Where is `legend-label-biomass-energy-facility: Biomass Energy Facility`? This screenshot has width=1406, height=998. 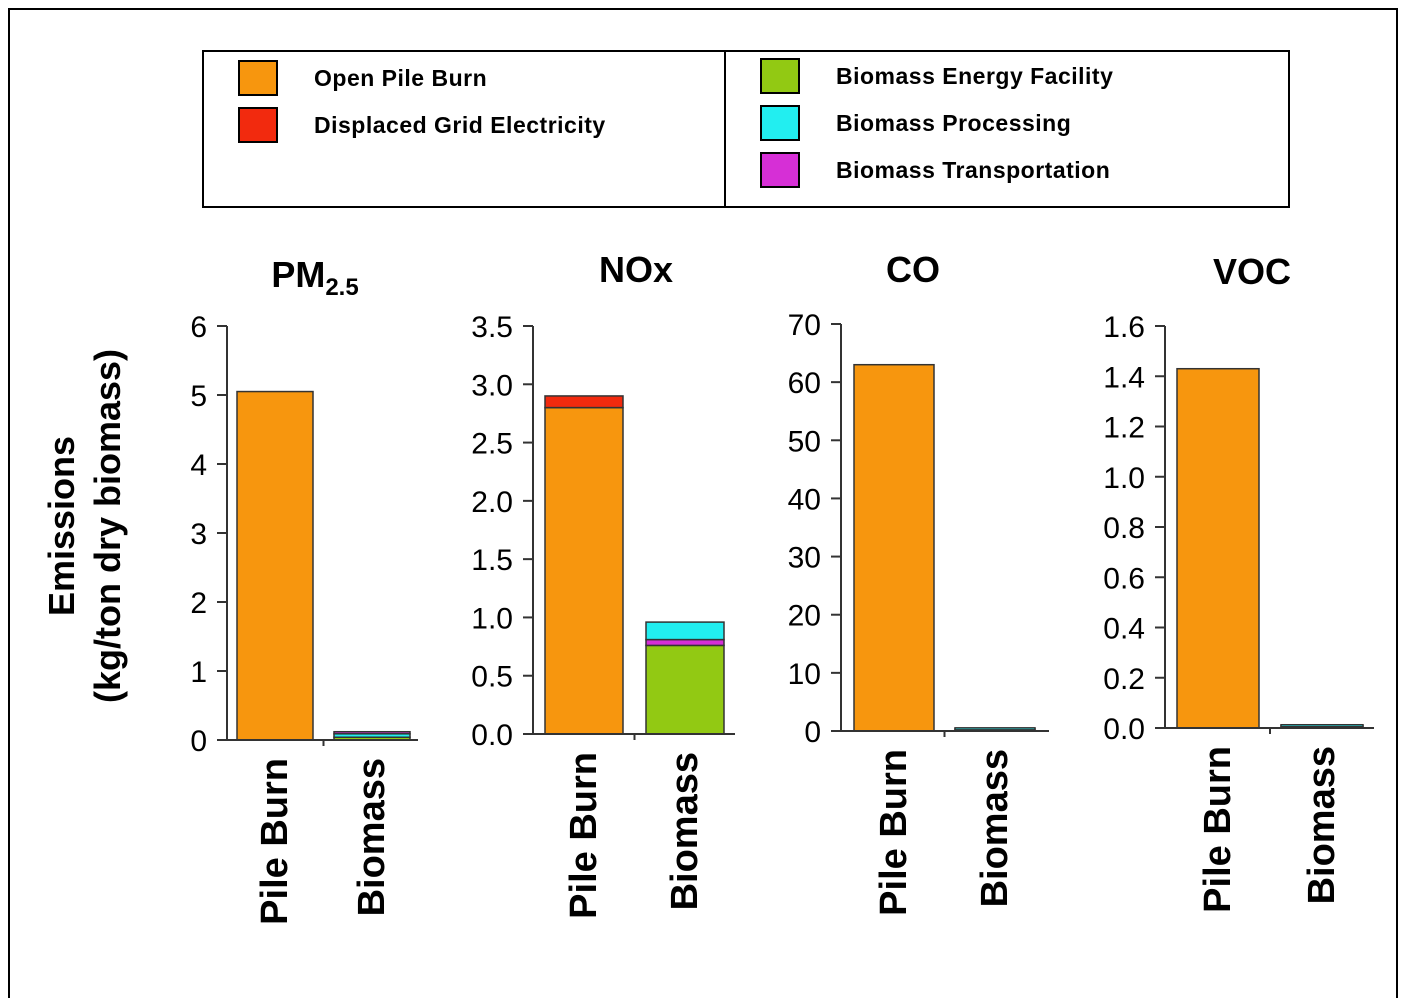 legend-label-biomass-energy-facility: Biomass Energy Facility is located at coordinates (975, 75).